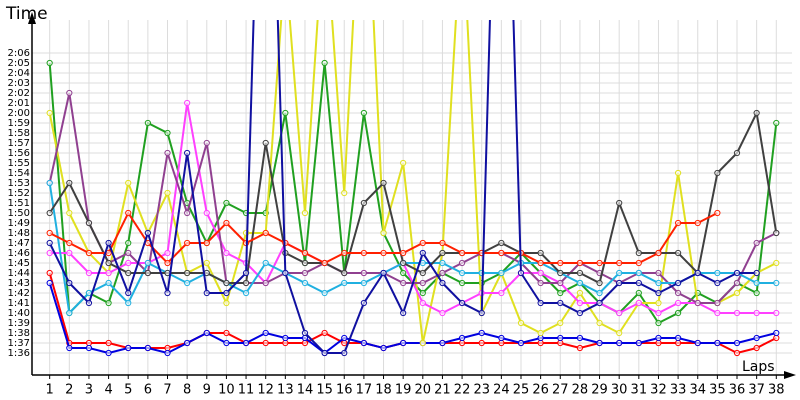  Describe the element at coordinates (19, 173) in the screenshot. I see `y-tick-label: 1:54` at that location.